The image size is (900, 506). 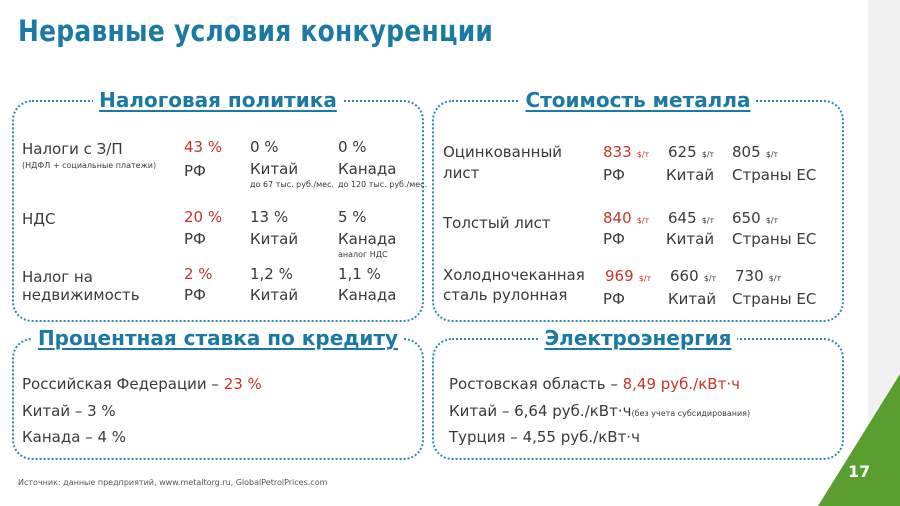 What do you see at coordinates (497, 223) in the screenshot?
I see `metal-row-label: Толстый лист` at bounding box center [497, 223].